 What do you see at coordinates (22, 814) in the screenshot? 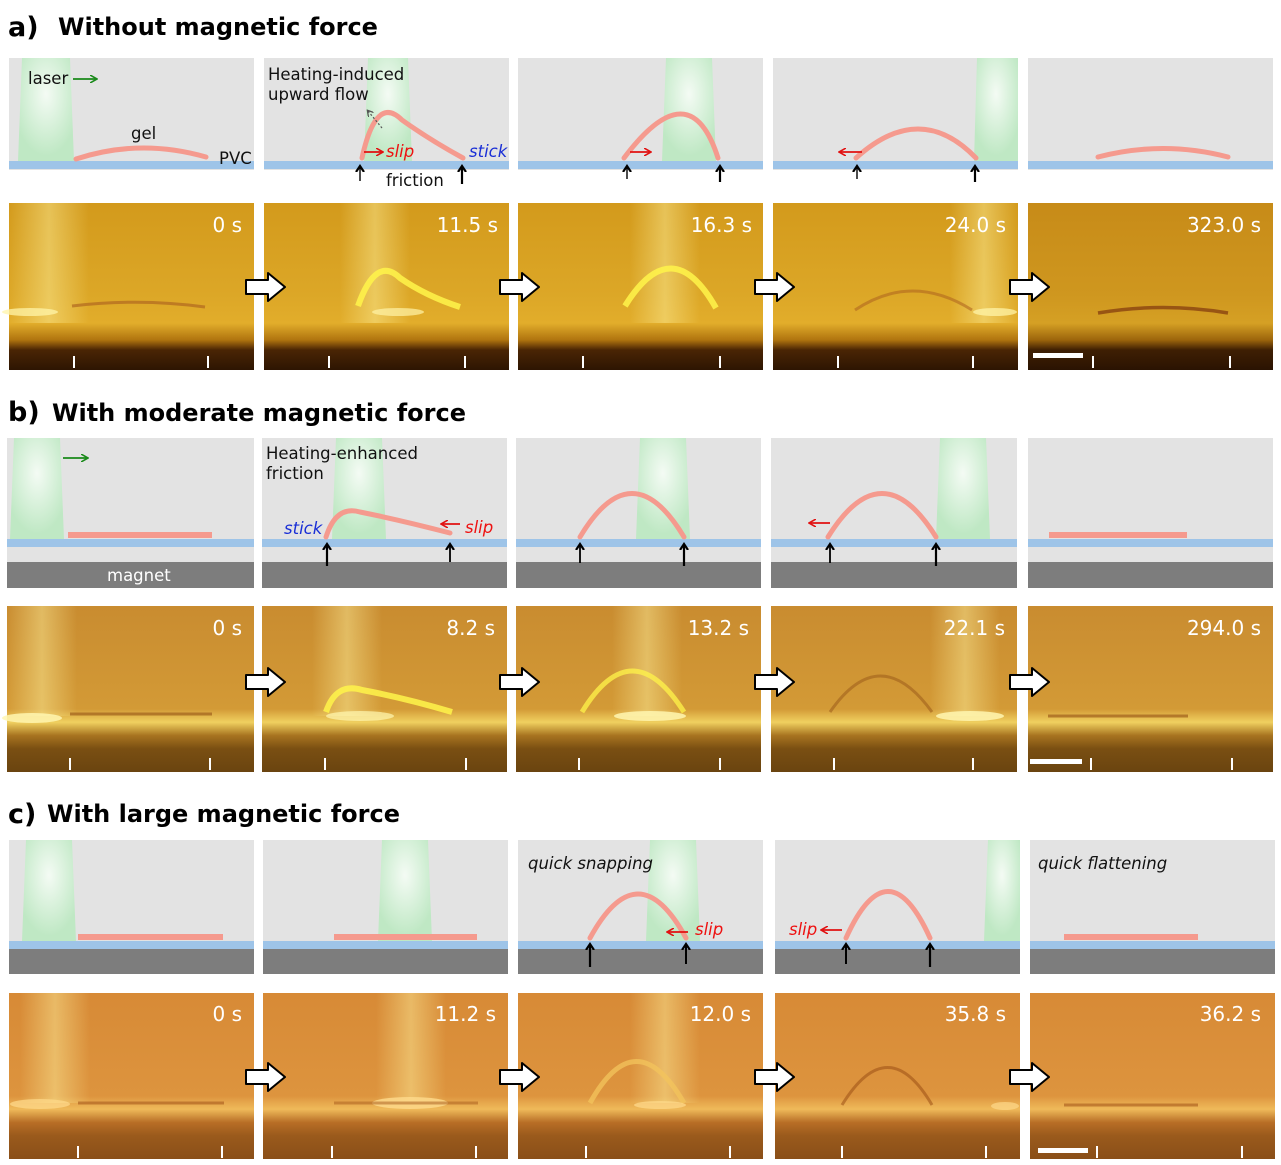
I see `section-c-letter: c)` at bounding box center [22, 814].